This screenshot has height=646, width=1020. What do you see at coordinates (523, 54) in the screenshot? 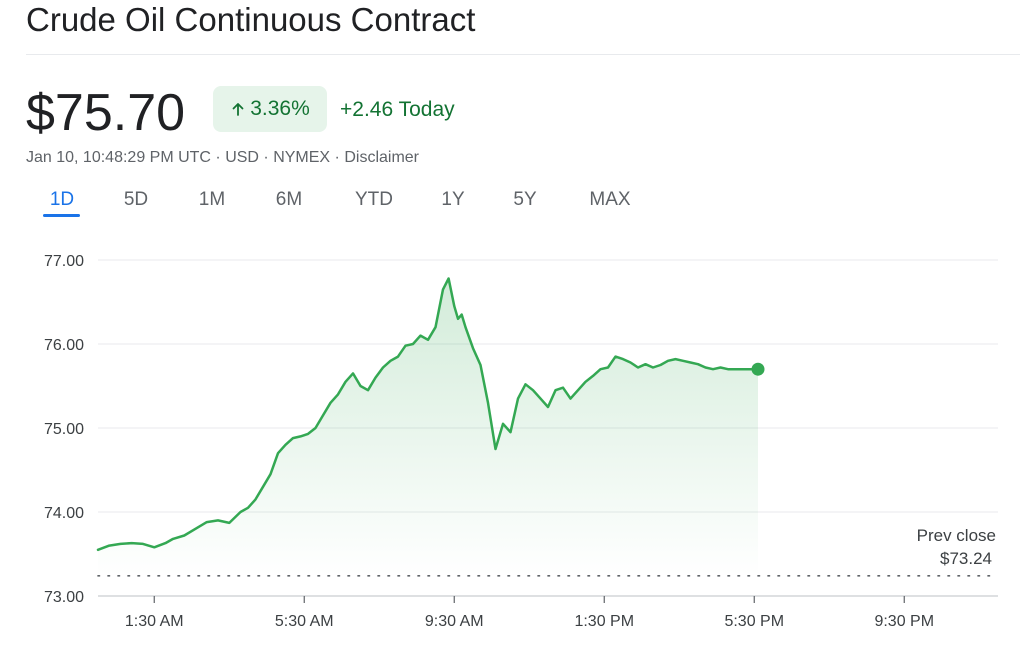
I see `header-divider` at bounding box center [523, 54].